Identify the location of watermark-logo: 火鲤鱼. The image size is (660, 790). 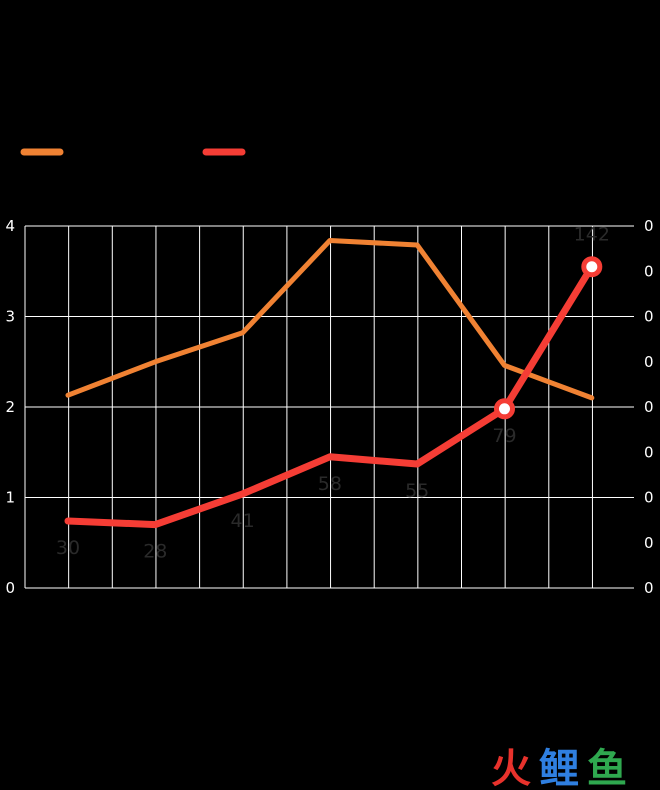
(559, 768).